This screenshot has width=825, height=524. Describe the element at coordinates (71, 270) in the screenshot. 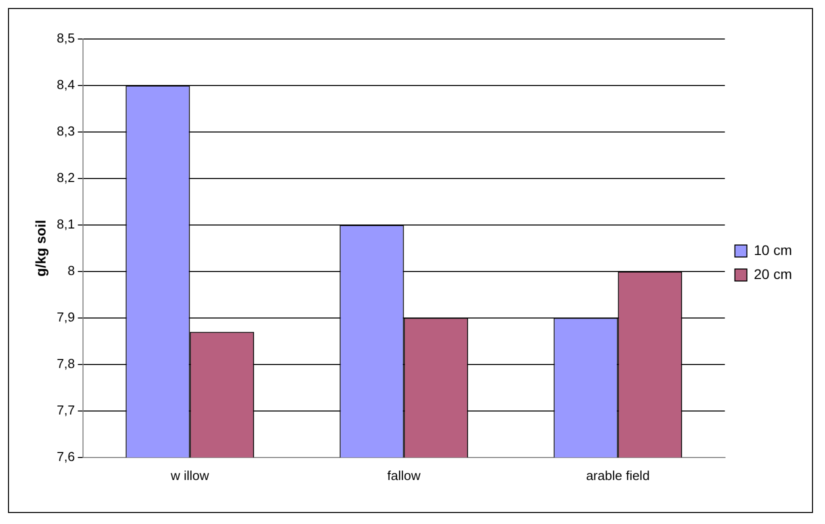

I see `y-tick-label: 8` at that location.